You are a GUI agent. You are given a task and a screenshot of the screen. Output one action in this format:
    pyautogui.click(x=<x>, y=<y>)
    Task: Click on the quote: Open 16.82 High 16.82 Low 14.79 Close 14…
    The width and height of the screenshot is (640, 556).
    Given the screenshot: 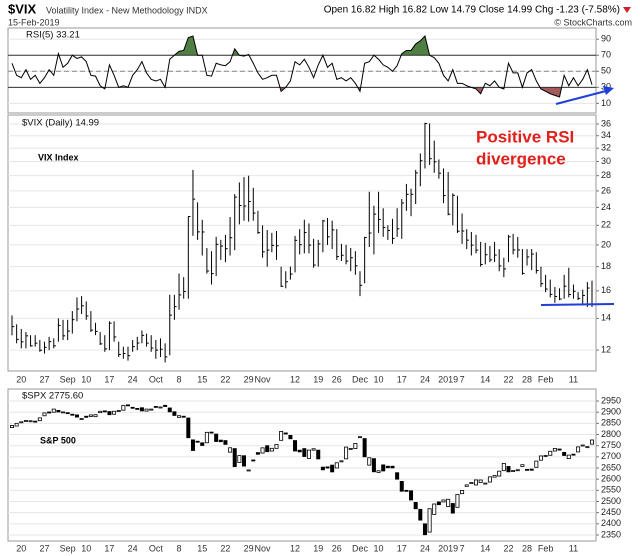 What is the action you would take?
    pyautogui.click(x=472, y=10)
    